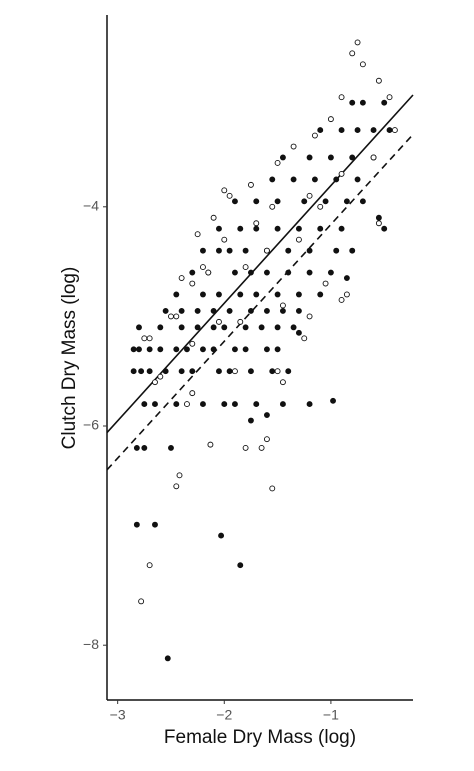 This screenshot has width=474, height=771. I want to click on y-tick-label: −6, so click(91, 425).